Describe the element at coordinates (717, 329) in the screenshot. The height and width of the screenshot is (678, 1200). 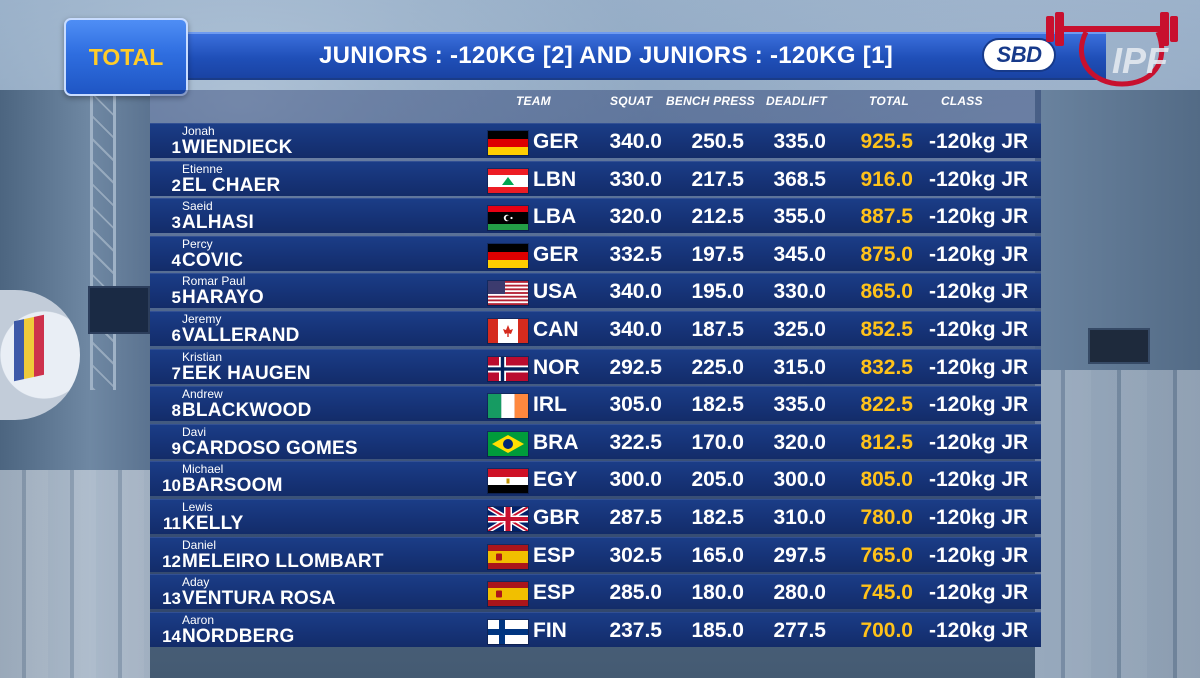
I see `bench-value: 187.5` at that location.